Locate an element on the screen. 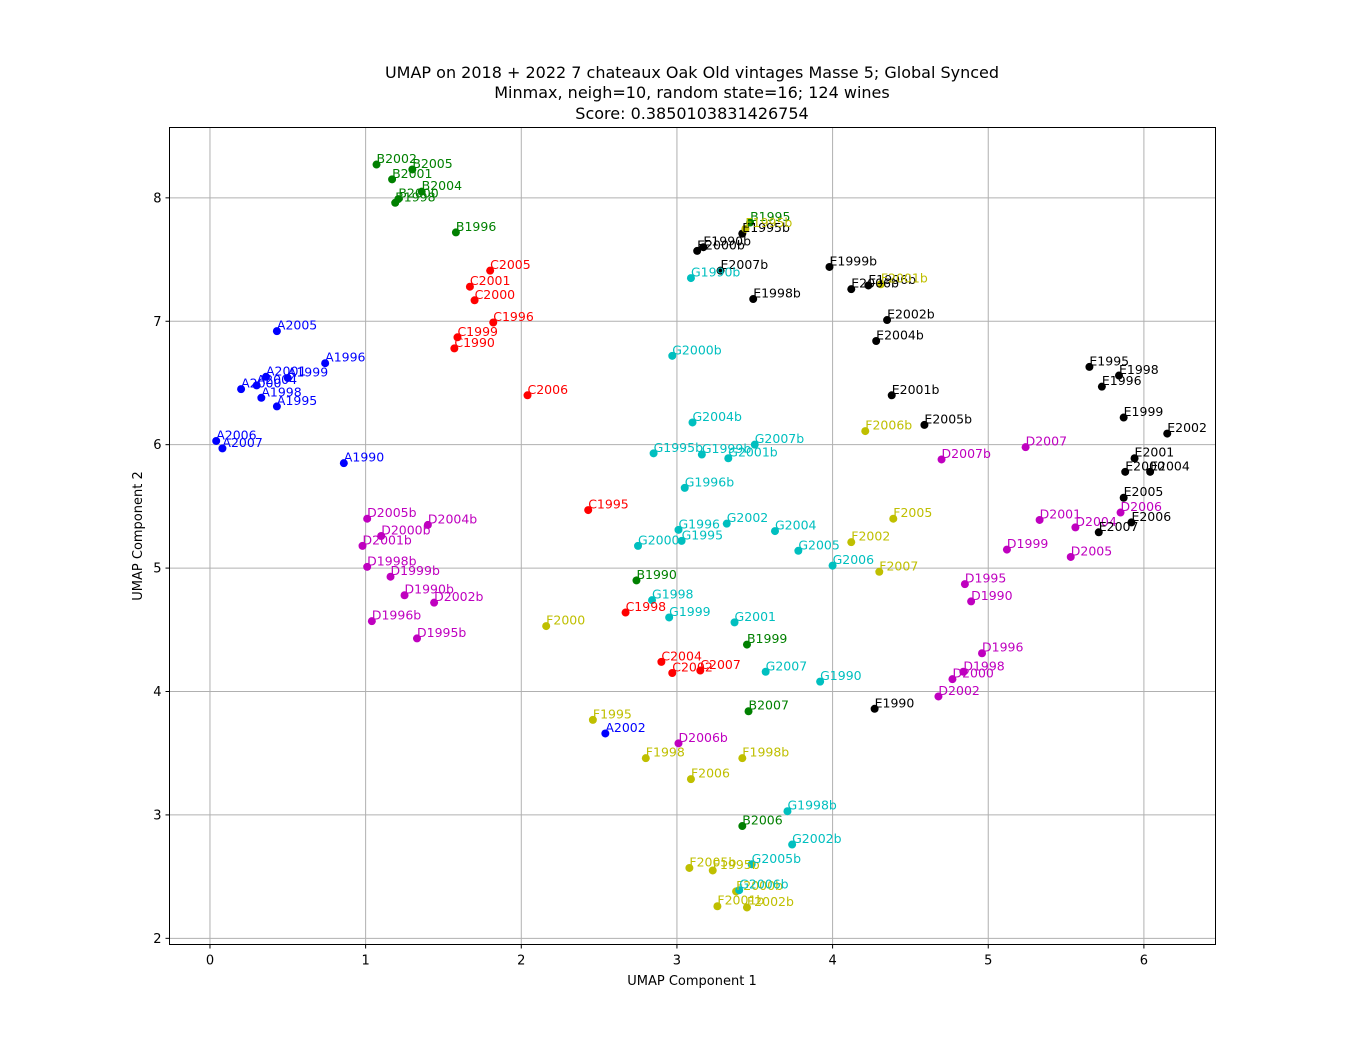 The width and height of the screenshot is (1351, 1062). point-label: D2004 is located at coordinates (1095, 521).